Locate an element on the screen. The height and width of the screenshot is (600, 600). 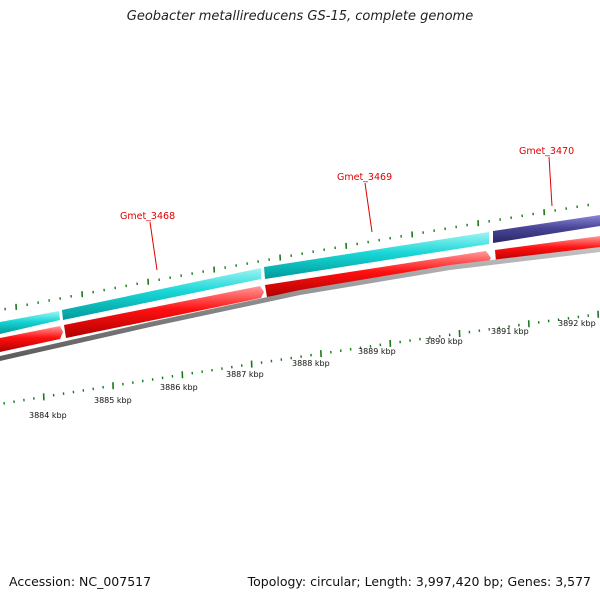
kbp-label-3892: 3892 kbp is located at coordinates (577, 323).